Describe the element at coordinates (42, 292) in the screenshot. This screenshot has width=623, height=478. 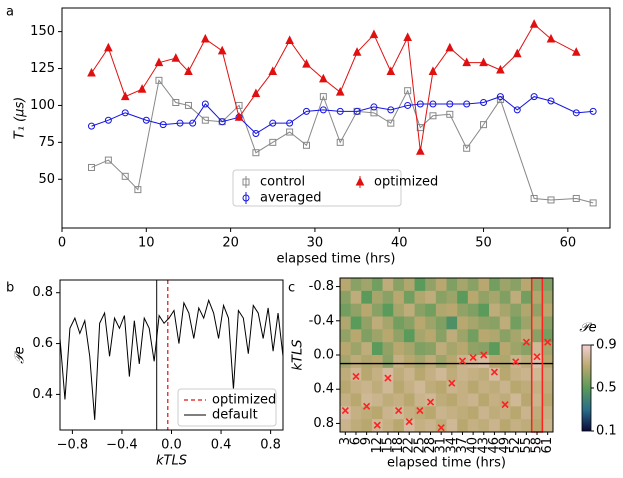
I see `y-tick-label: 0.8` at that location.